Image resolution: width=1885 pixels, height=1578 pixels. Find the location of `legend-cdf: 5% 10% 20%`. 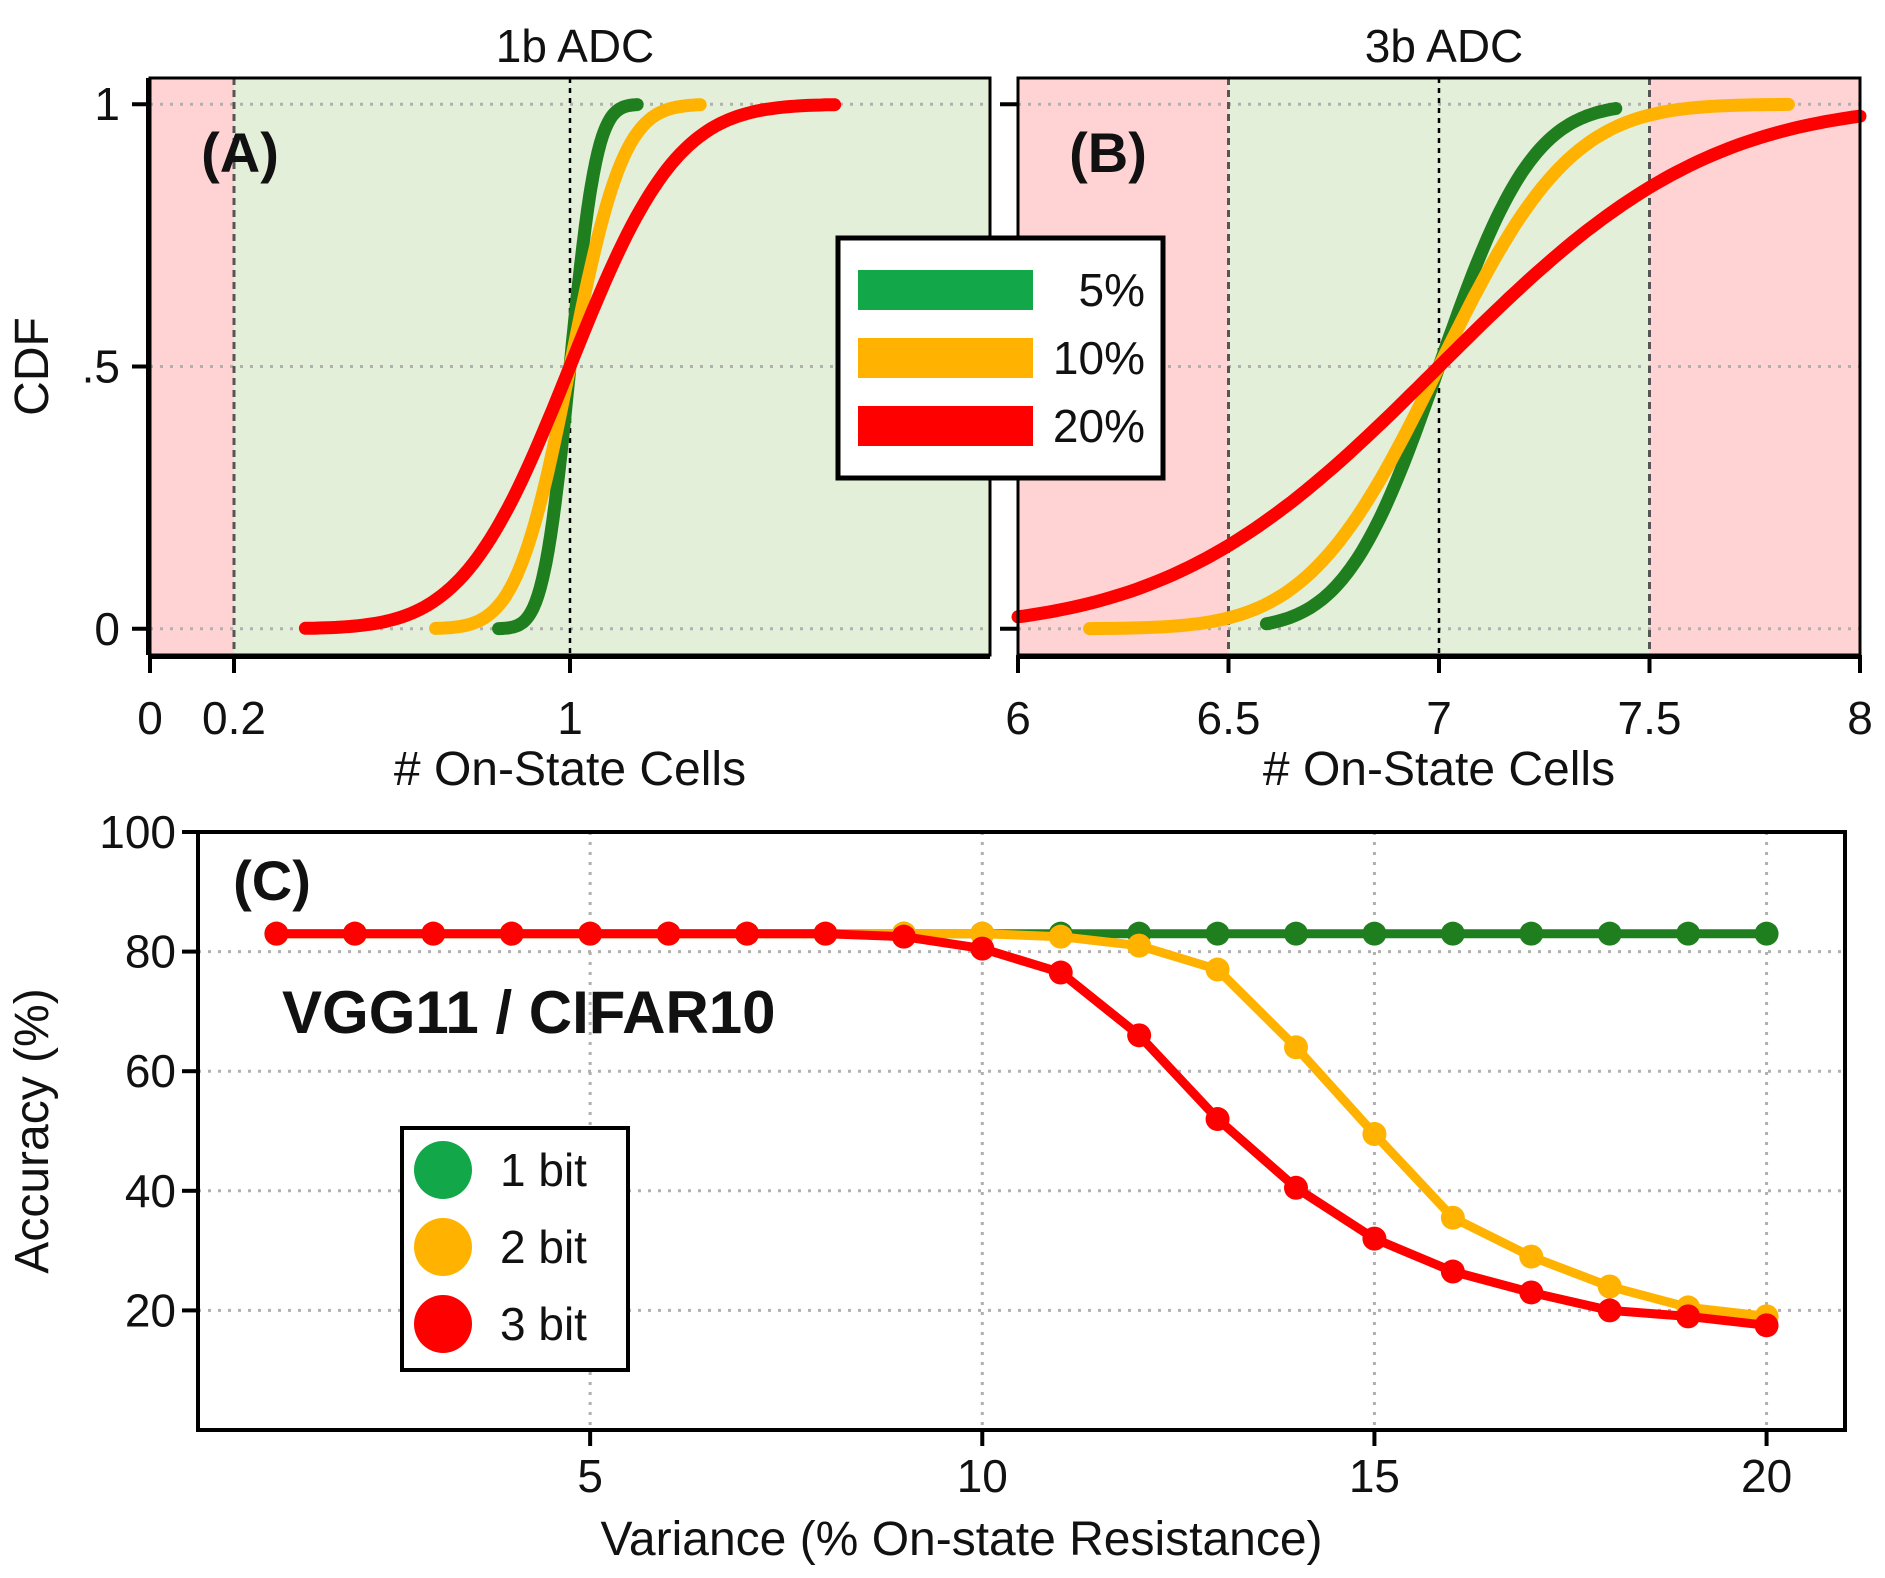

legend-cdf: 5% 10% 20% is located at coordinates (1000, 358).